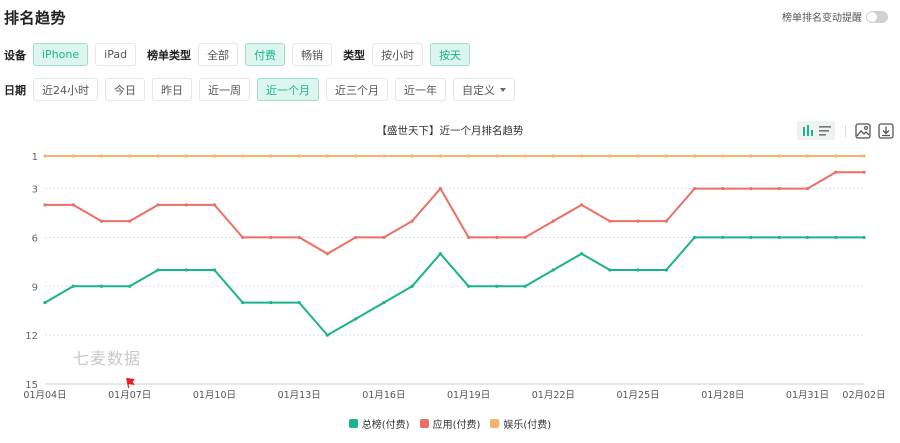  Describe the element at coordinates (450, 54) in the screenshot. I see `type-daily-button: 按天` at that location.